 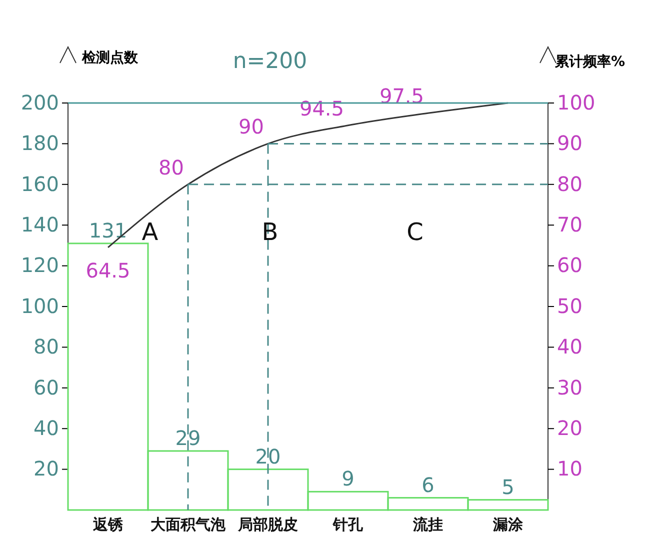 I want to click on y-tick-label: 80, so click(x=46, y=346).